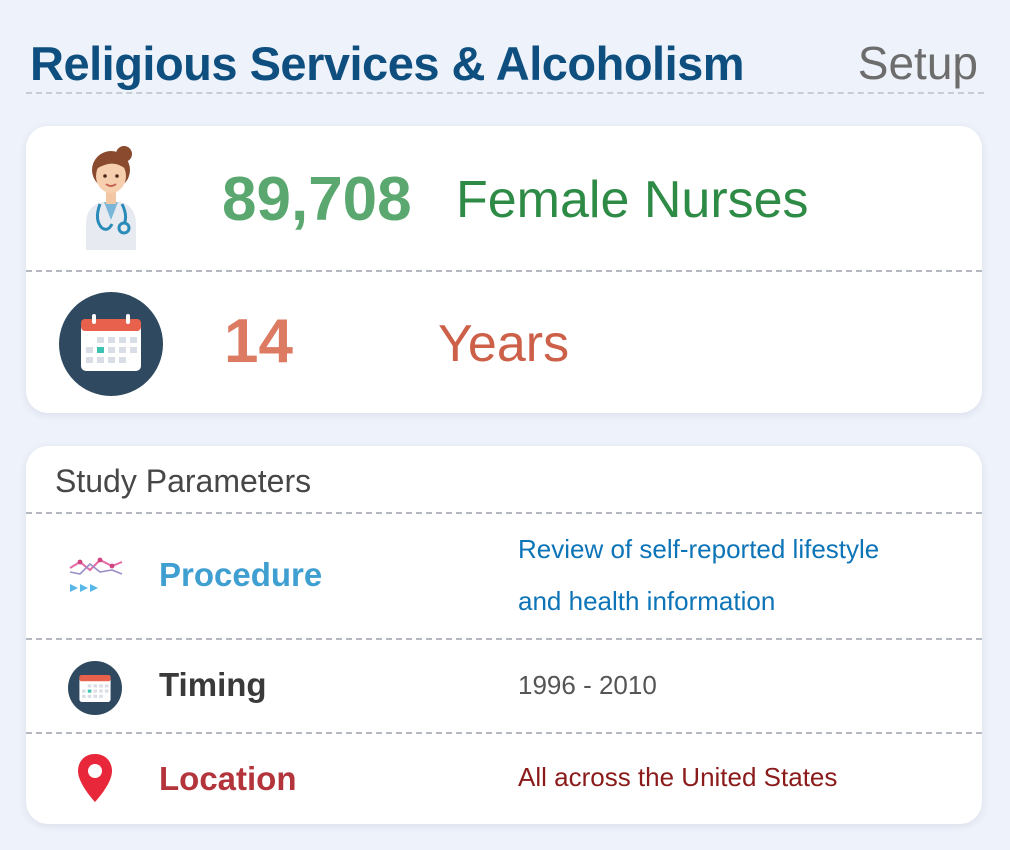 The width and height of the screenshot is (1010, 850). I want to click on procedure-value-line2: and health information, so click(647, 601).